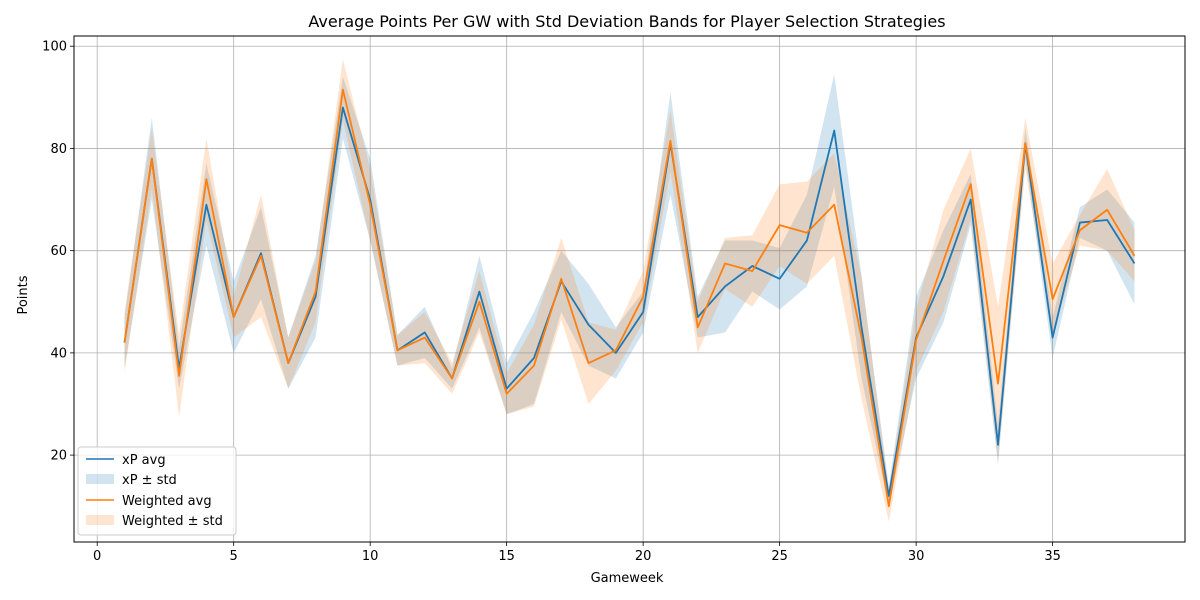 The width and height of the screenshot is (1200, 600). What do you see at coordinates (58, 149) in the screenshot?
I see `y-tick-label: 80` at bounding box center [58, 149].